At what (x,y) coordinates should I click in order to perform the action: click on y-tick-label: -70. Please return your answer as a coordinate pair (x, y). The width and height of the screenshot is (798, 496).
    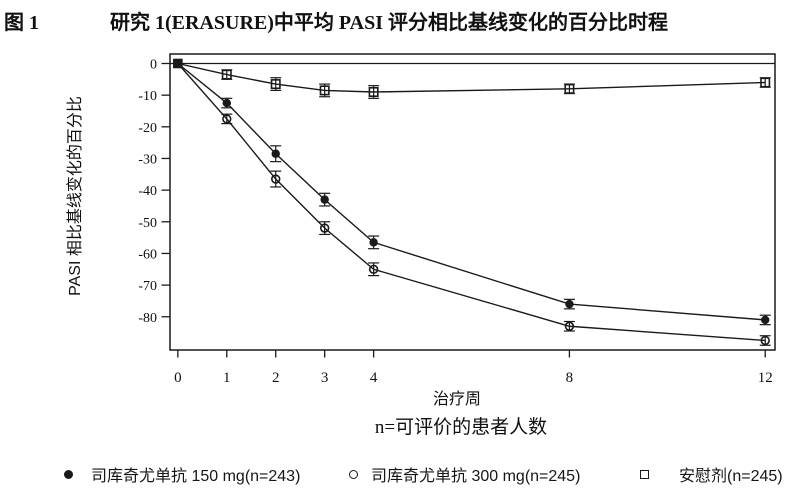
    Looking at the image, I should click on (147, 286).